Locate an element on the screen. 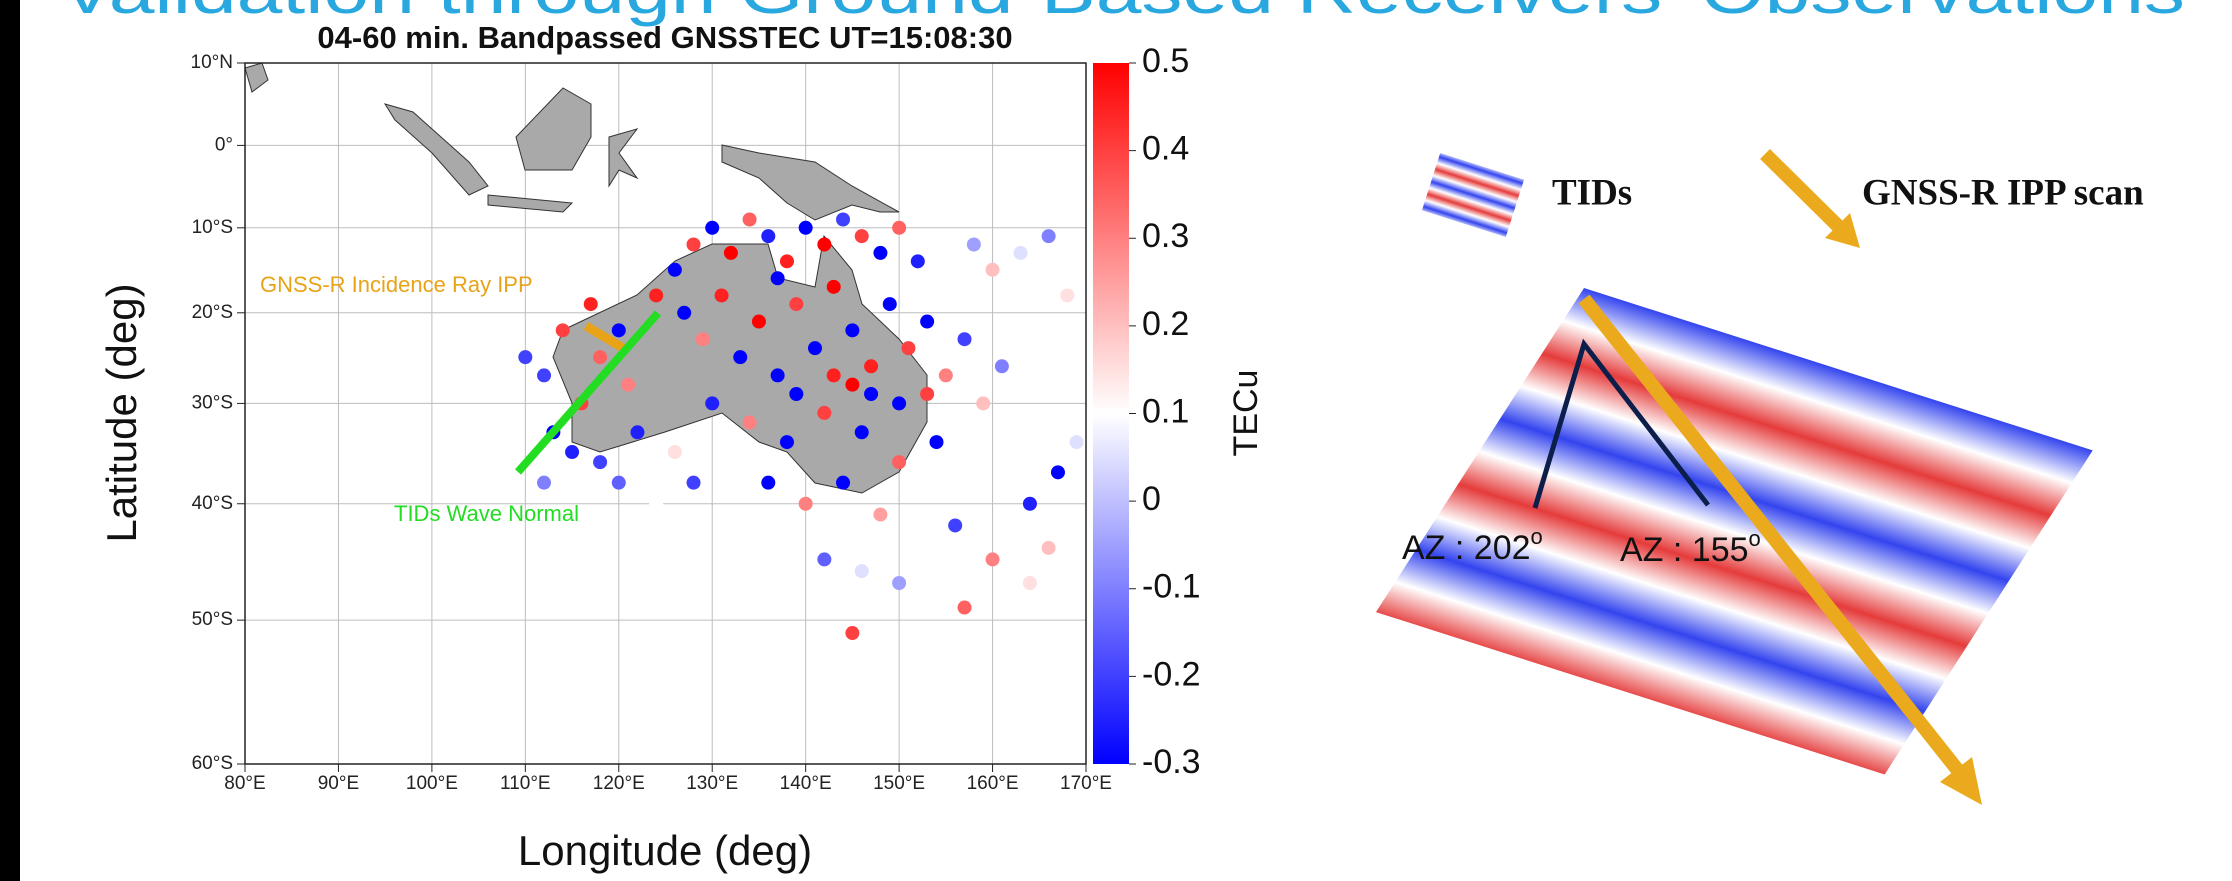 This screenshot has width=2232, height=881. y-tick-label: 0° is located at coordinates (224, 144).